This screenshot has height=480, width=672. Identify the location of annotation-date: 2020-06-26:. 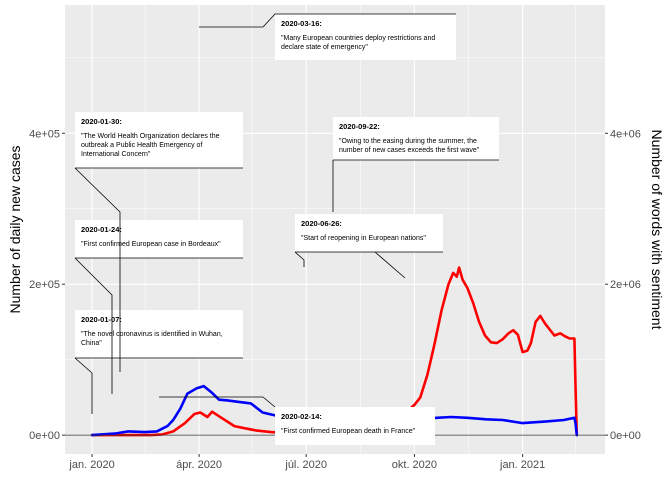
(321, 223).